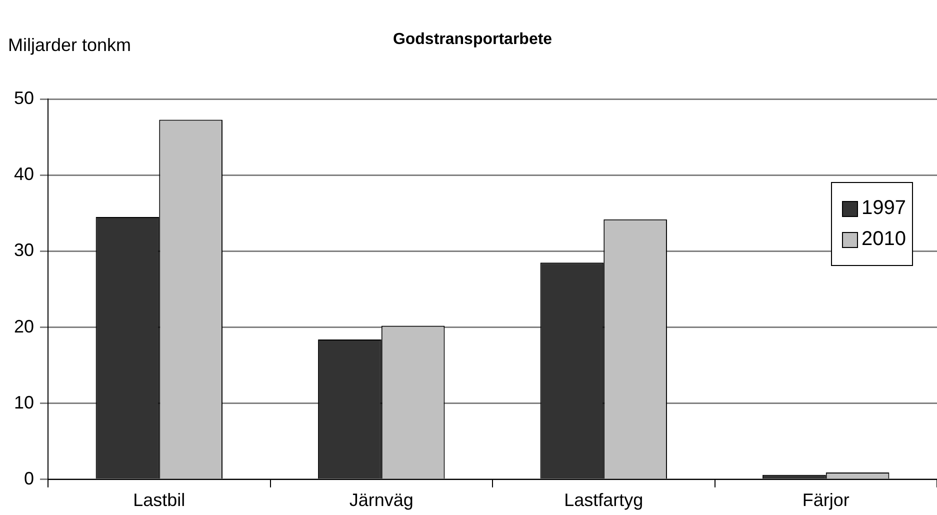  Describe the element at coordinates (24, 174) in the screenshot. I see `y-tick-label: 40` at that location.